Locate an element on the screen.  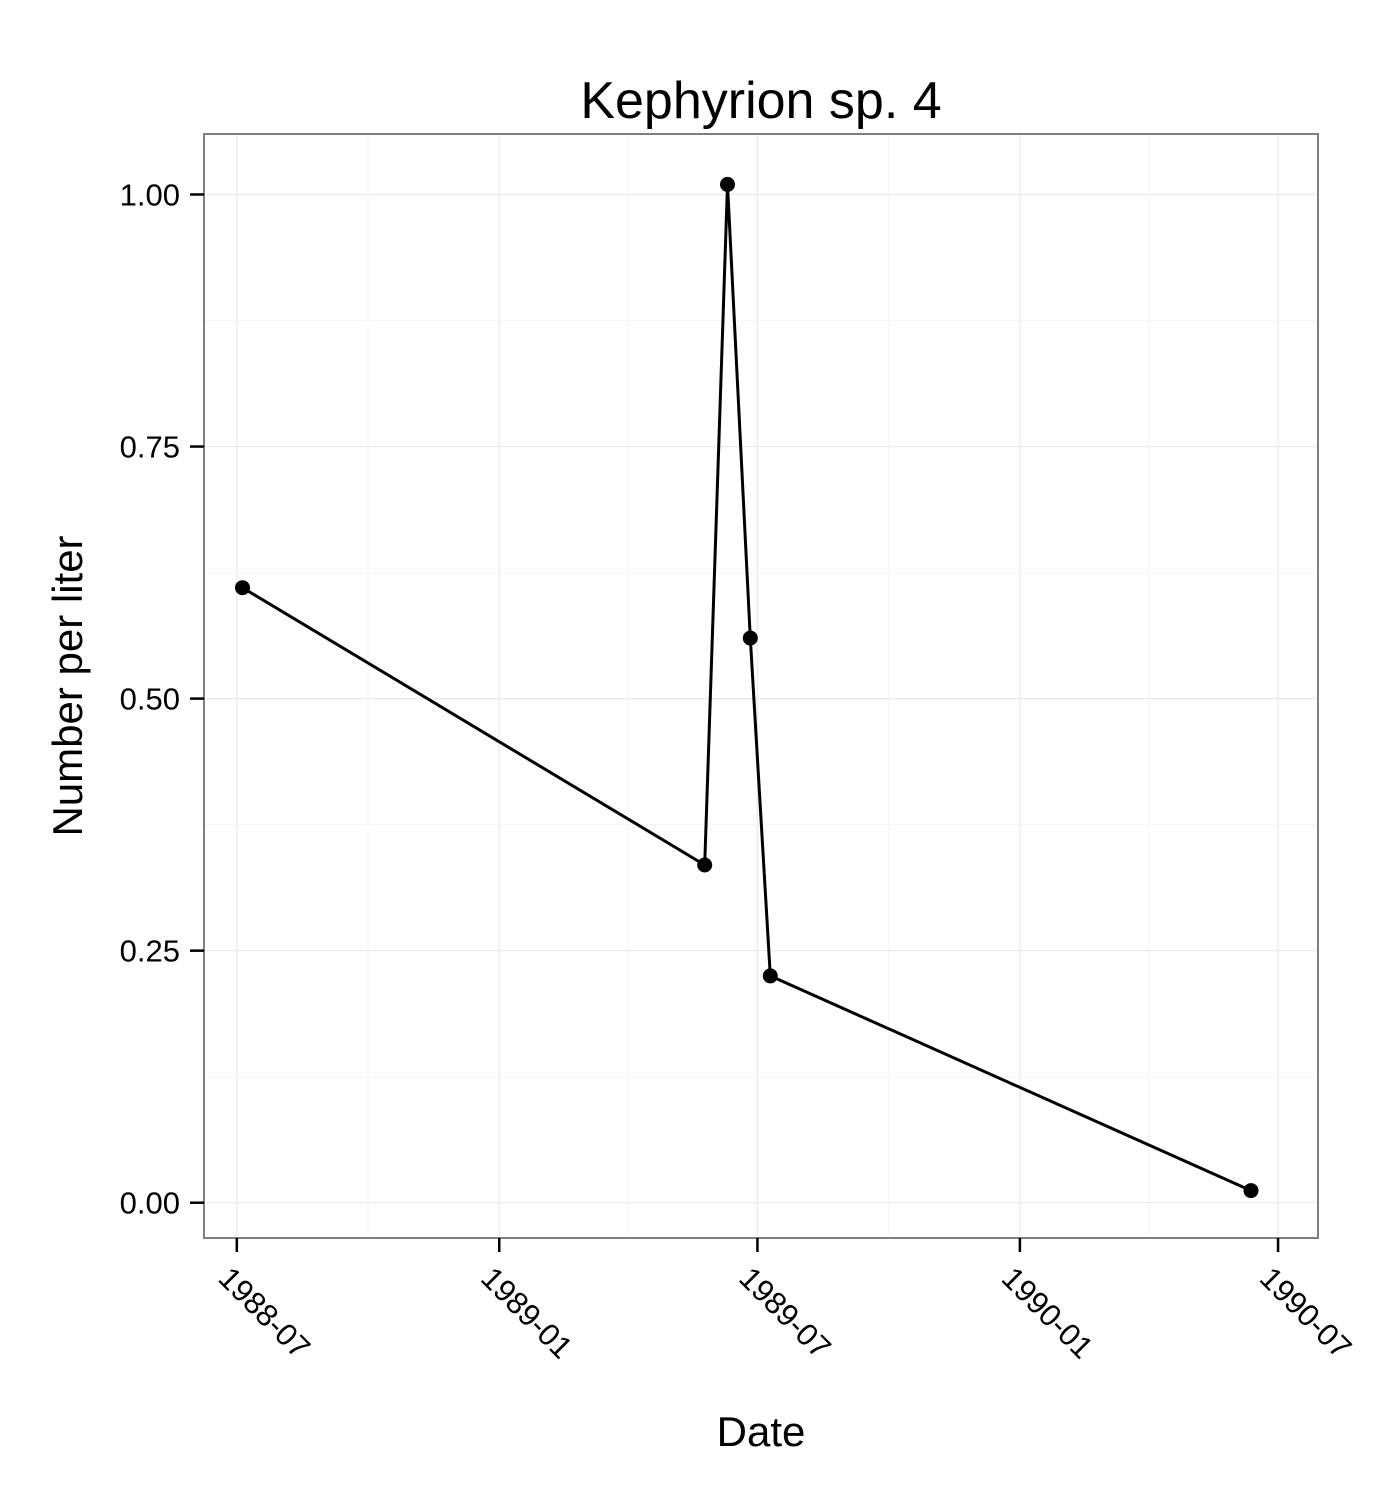
chart-title: Kephyrion sp. 4 is located at coordinates (760, 101).